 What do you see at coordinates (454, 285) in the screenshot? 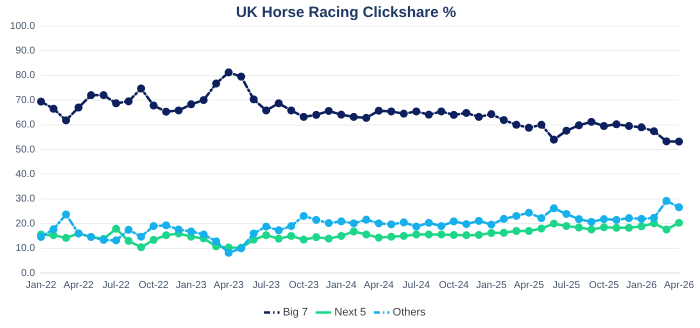
I see `x-tick-label: Oct-24` at bounding box center [454, 285].